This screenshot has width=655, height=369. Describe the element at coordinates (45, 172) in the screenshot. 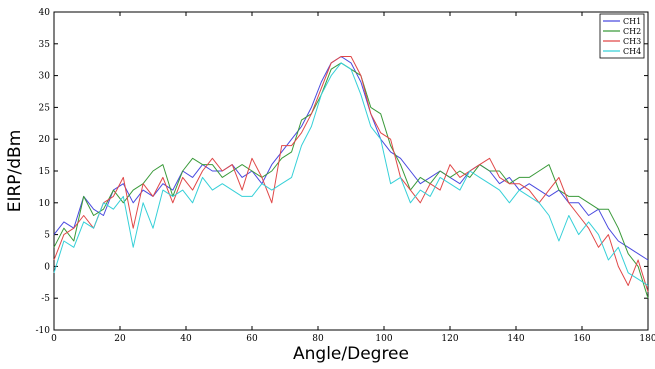

I see `y-tick-label: 15` at that location.